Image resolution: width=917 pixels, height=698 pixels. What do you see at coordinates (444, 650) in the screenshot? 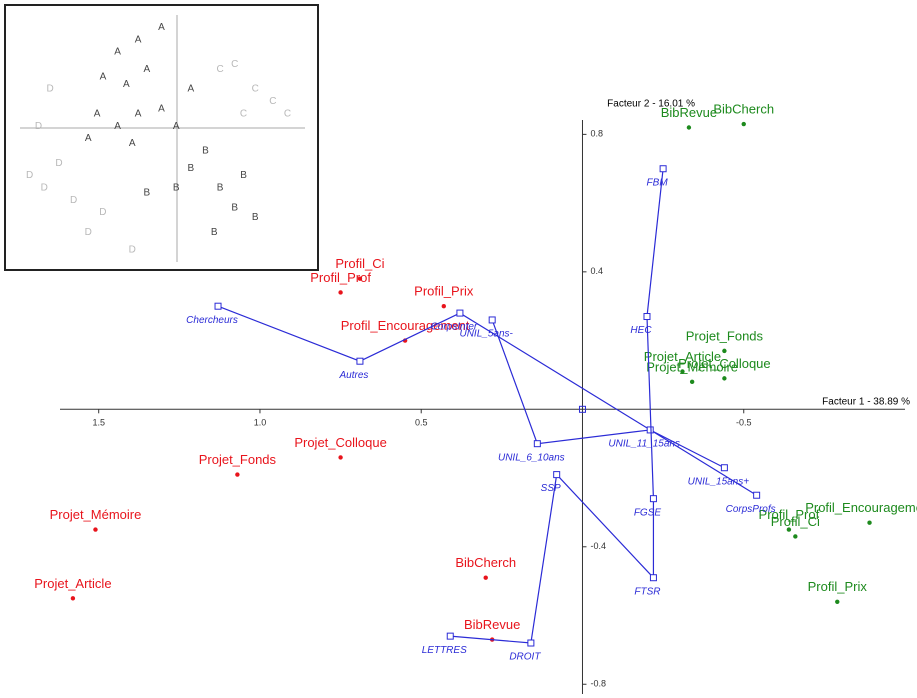
I see `point-label: LETTRES` at bounding box center [444, 650].